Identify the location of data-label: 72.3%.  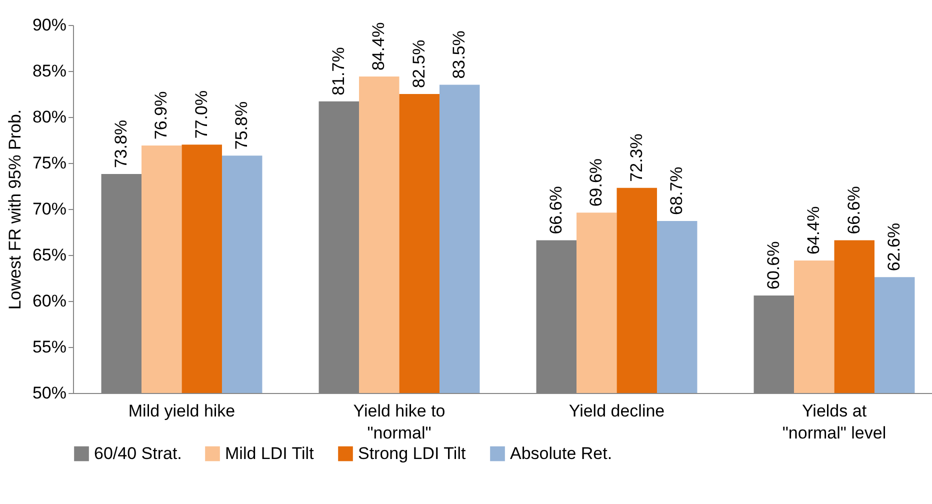
(636, 158).